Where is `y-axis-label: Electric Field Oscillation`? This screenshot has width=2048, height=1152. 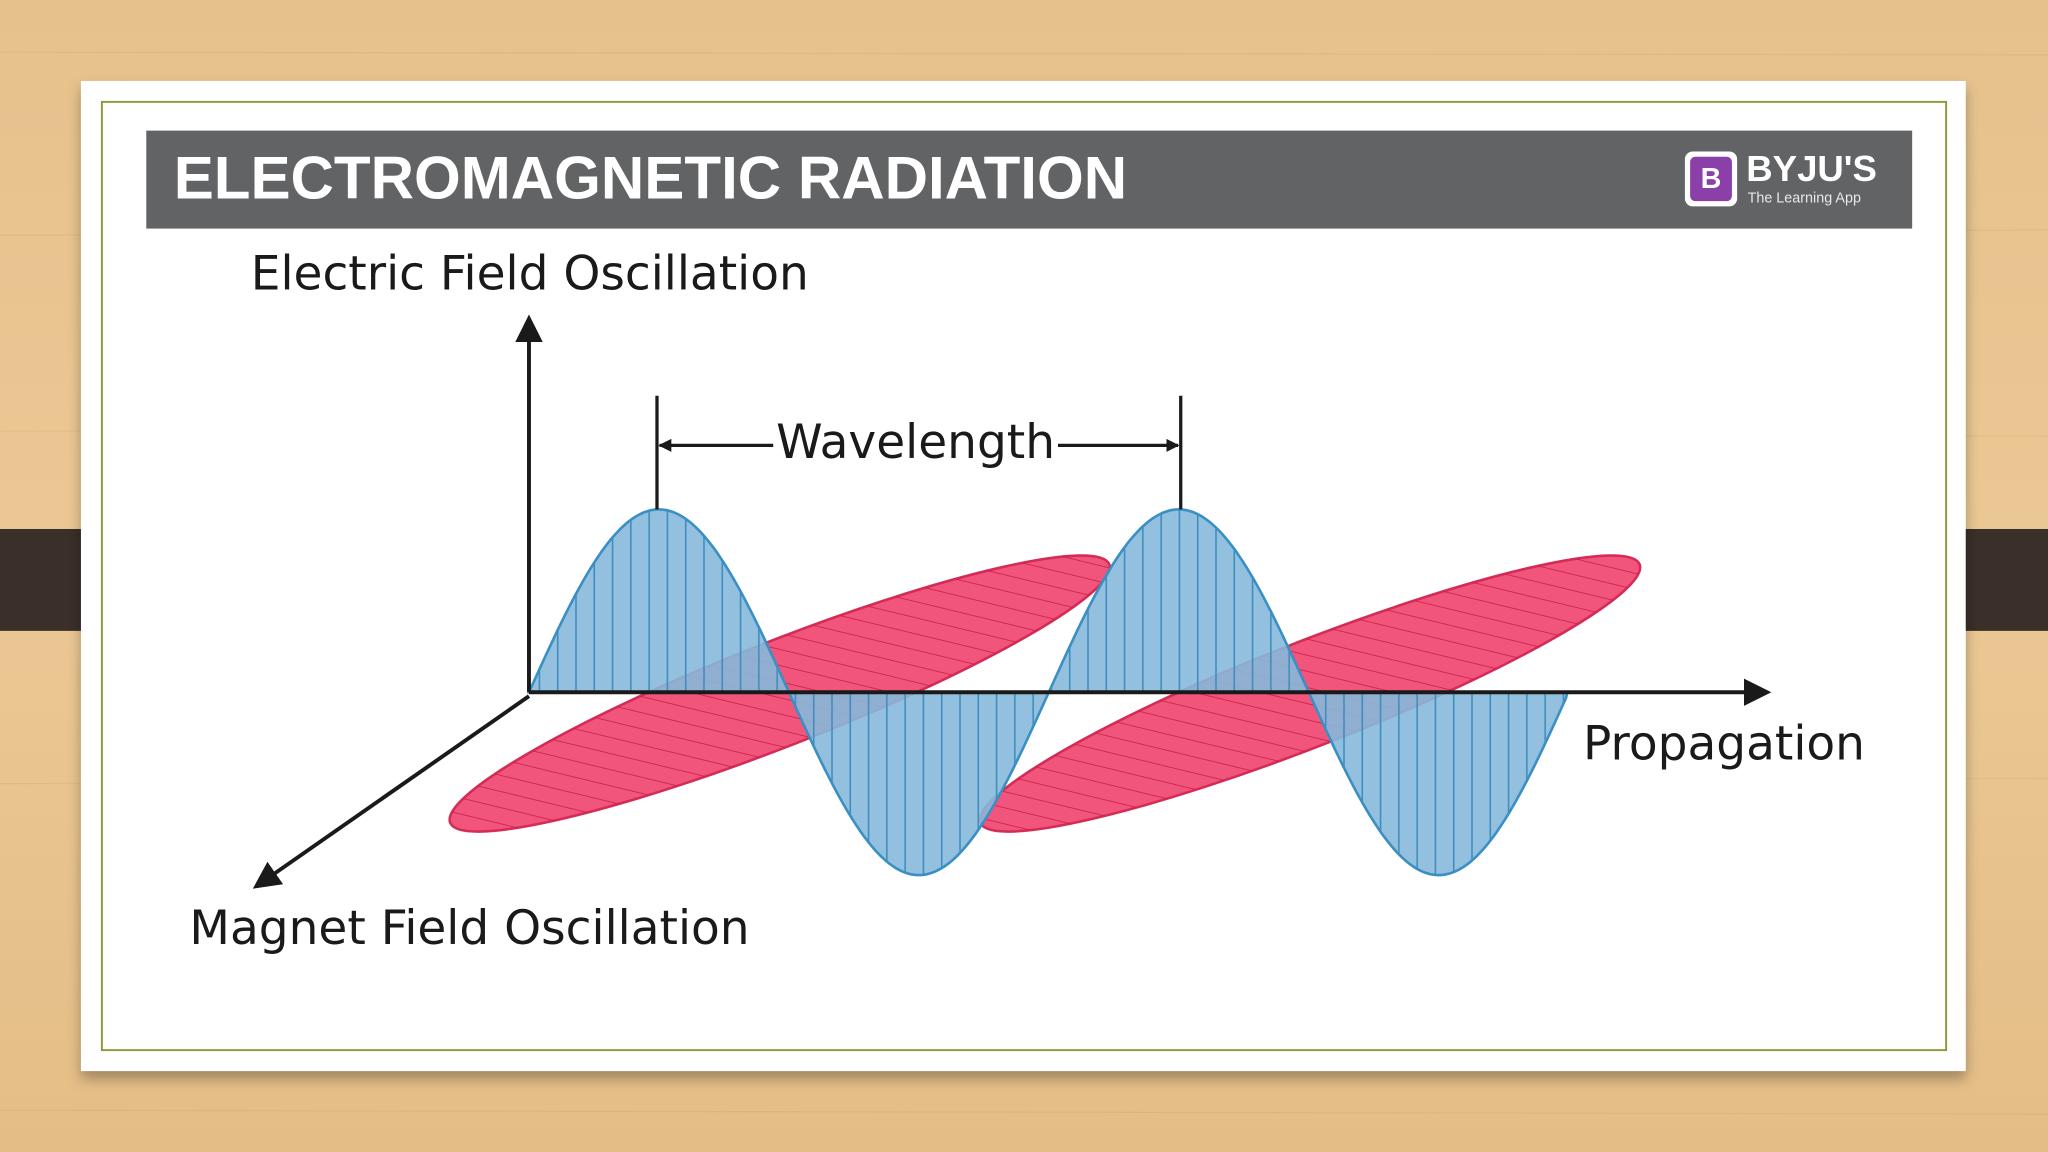
y-axis-label: Electric Field Oscillation is located at coordinates (530, 273).